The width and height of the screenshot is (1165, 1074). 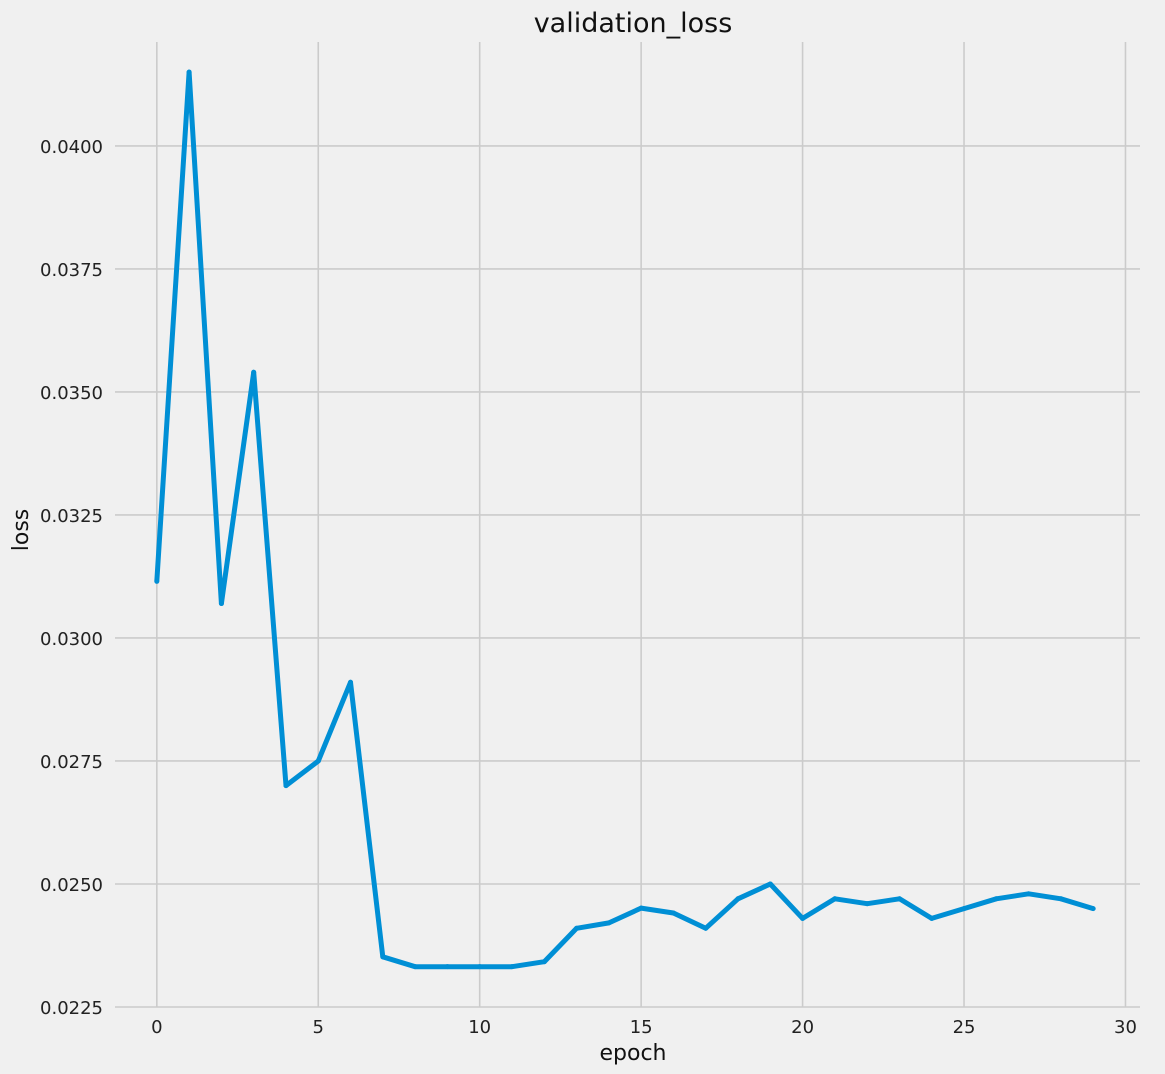 I want to click on x-tick-label: 15, so click(x=641, y=1027).